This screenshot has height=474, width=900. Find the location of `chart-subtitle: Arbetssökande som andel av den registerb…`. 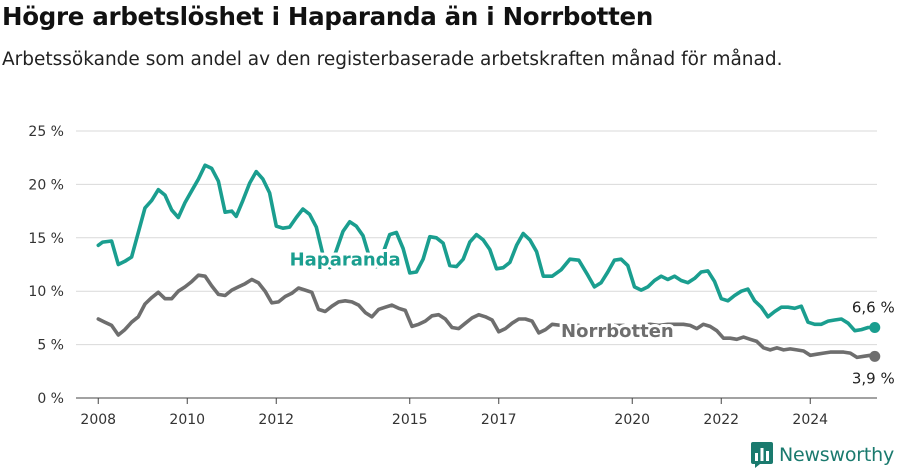

chart-subtitle: Arbetssökande som andel av den registerb… is located at coordinates (392, 59).